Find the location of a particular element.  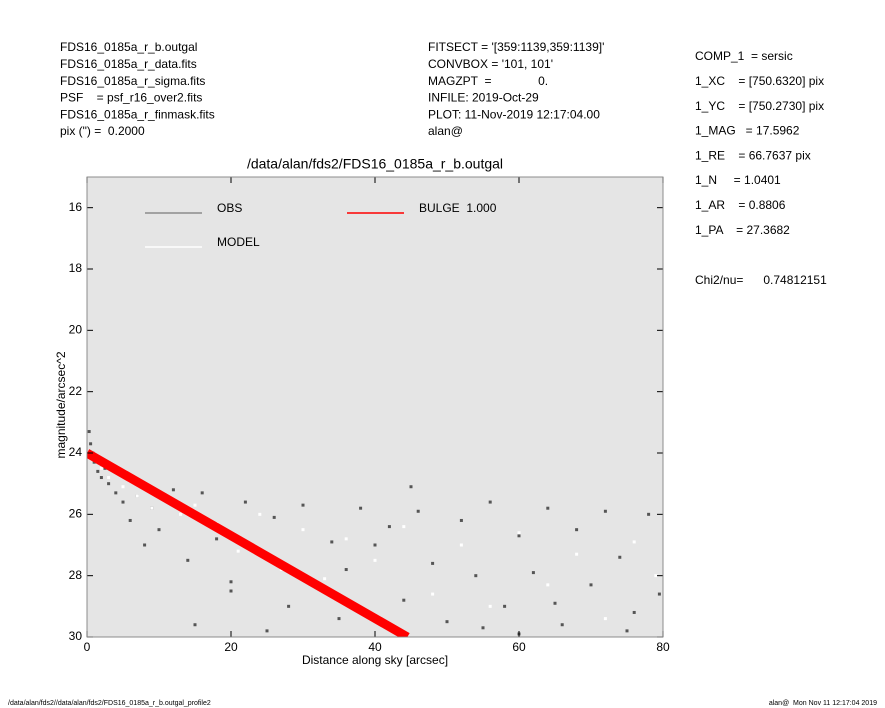

x-axis-label: Distance along sky [arcsec] is located at coordinates (375, 660).